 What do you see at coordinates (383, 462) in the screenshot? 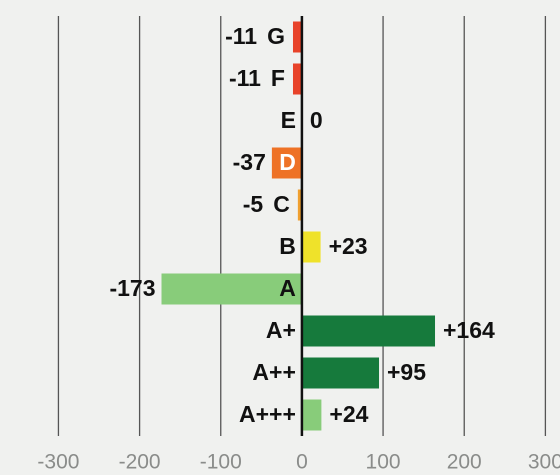
I see `x-tick-label: 100` at bounding box center [383, 462].